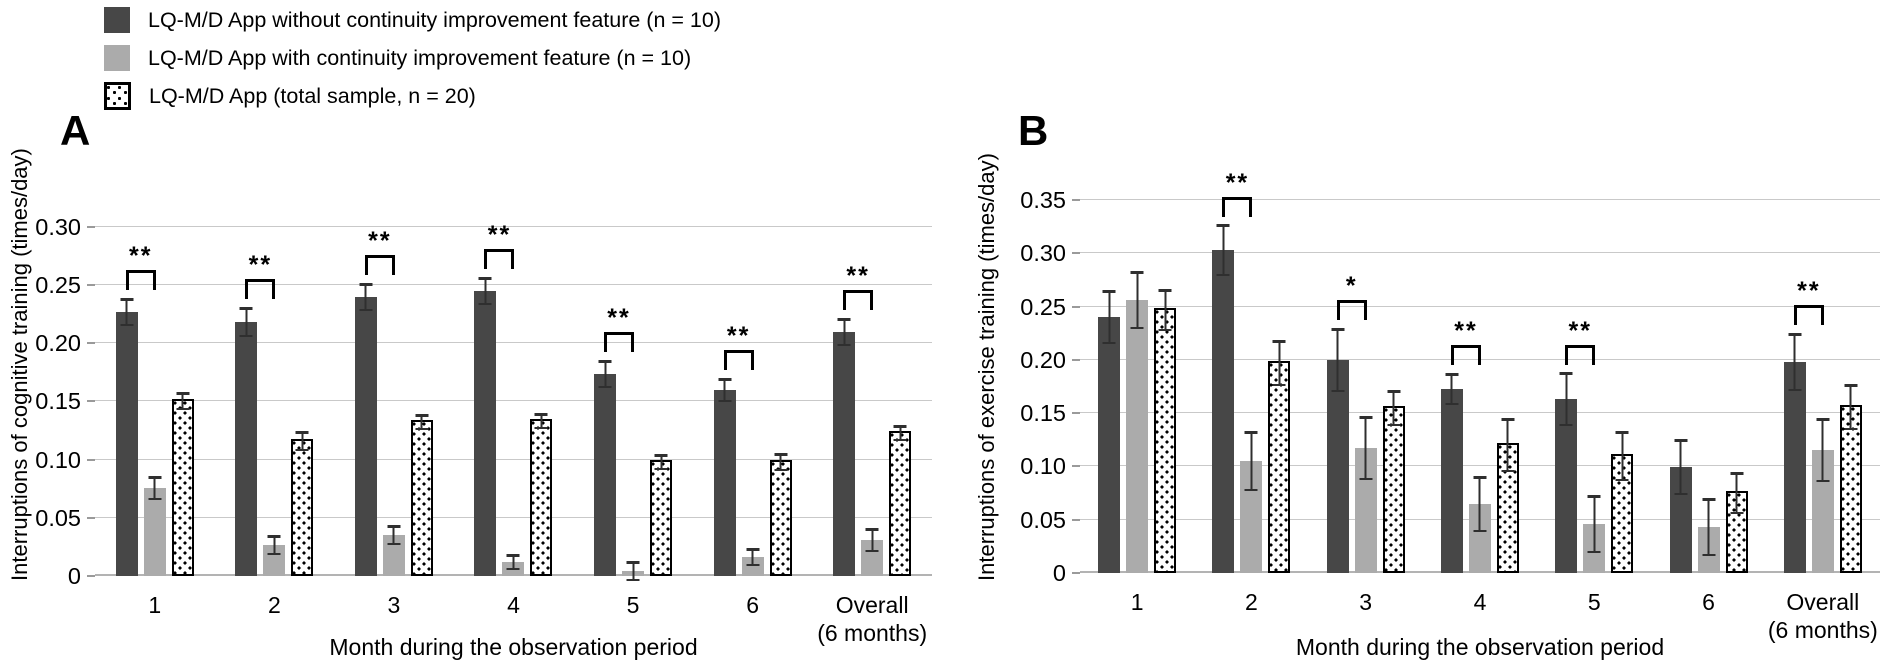  What do you see at coordinates (117, 96) in the screenshot?
I see `legend-swatch-dotted-icon` at bounding box center [117, 96].